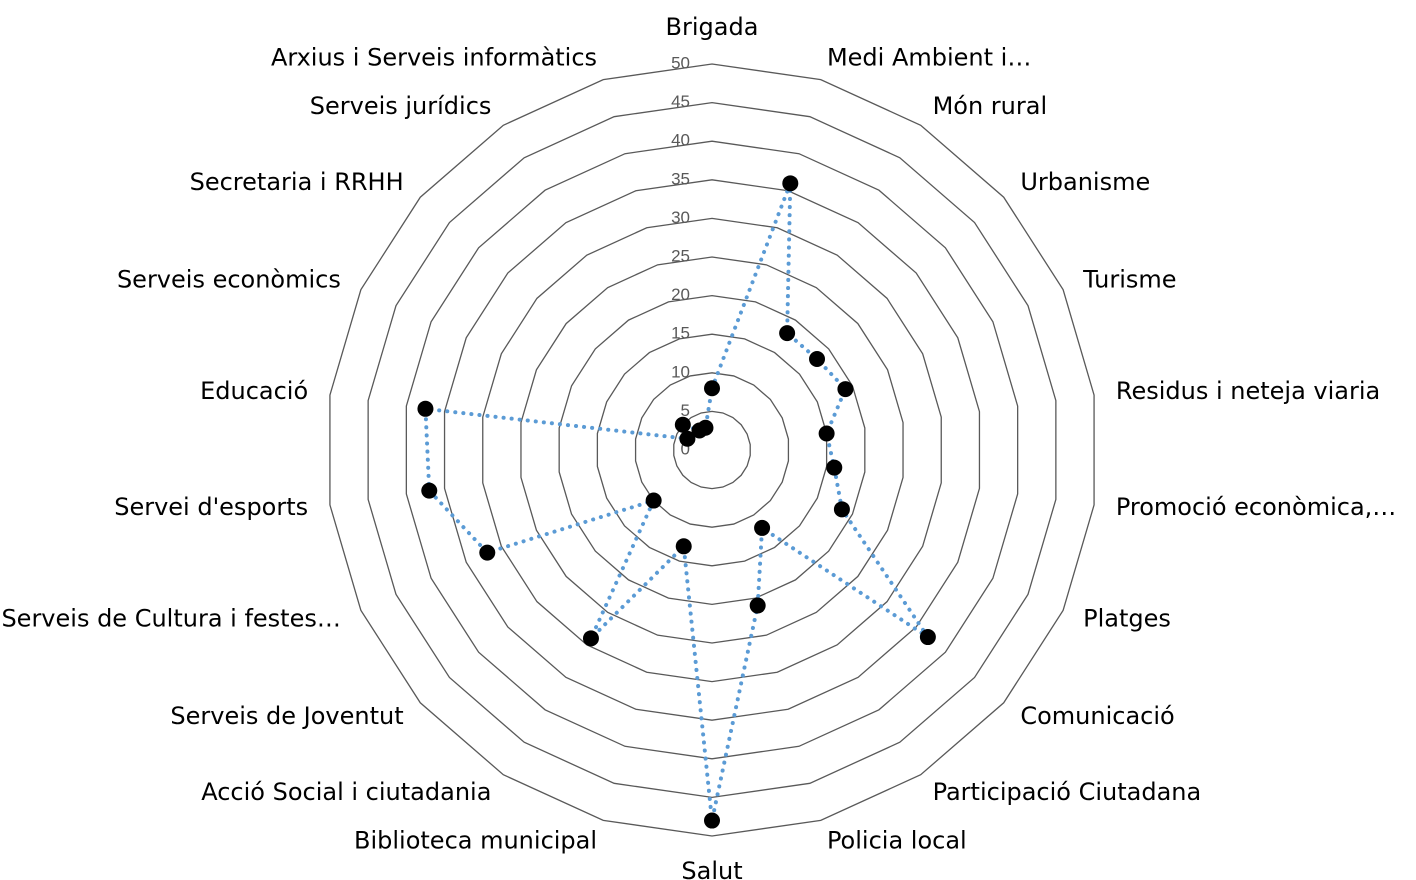 The image size is (1416, 880). What do you see at coordinates (1097, 716) in the screenshot?
I see `category-label: Comunicació` at bounding box center [1097, 716].